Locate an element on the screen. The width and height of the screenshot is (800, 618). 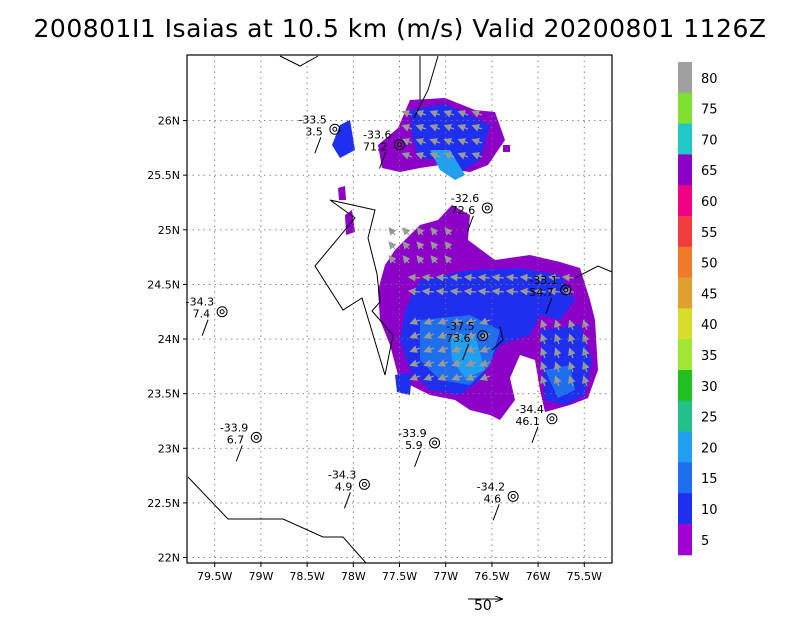
station-temp: -33.1 is located at coordinates (543, 280).